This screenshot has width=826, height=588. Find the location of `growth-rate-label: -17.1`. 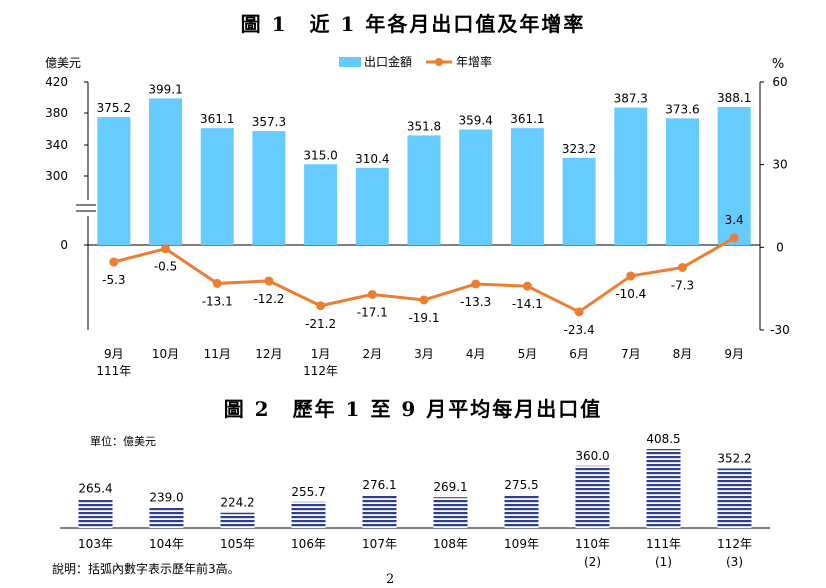

growth-rate-label: -17.1 is located at coordinates (372, 312).